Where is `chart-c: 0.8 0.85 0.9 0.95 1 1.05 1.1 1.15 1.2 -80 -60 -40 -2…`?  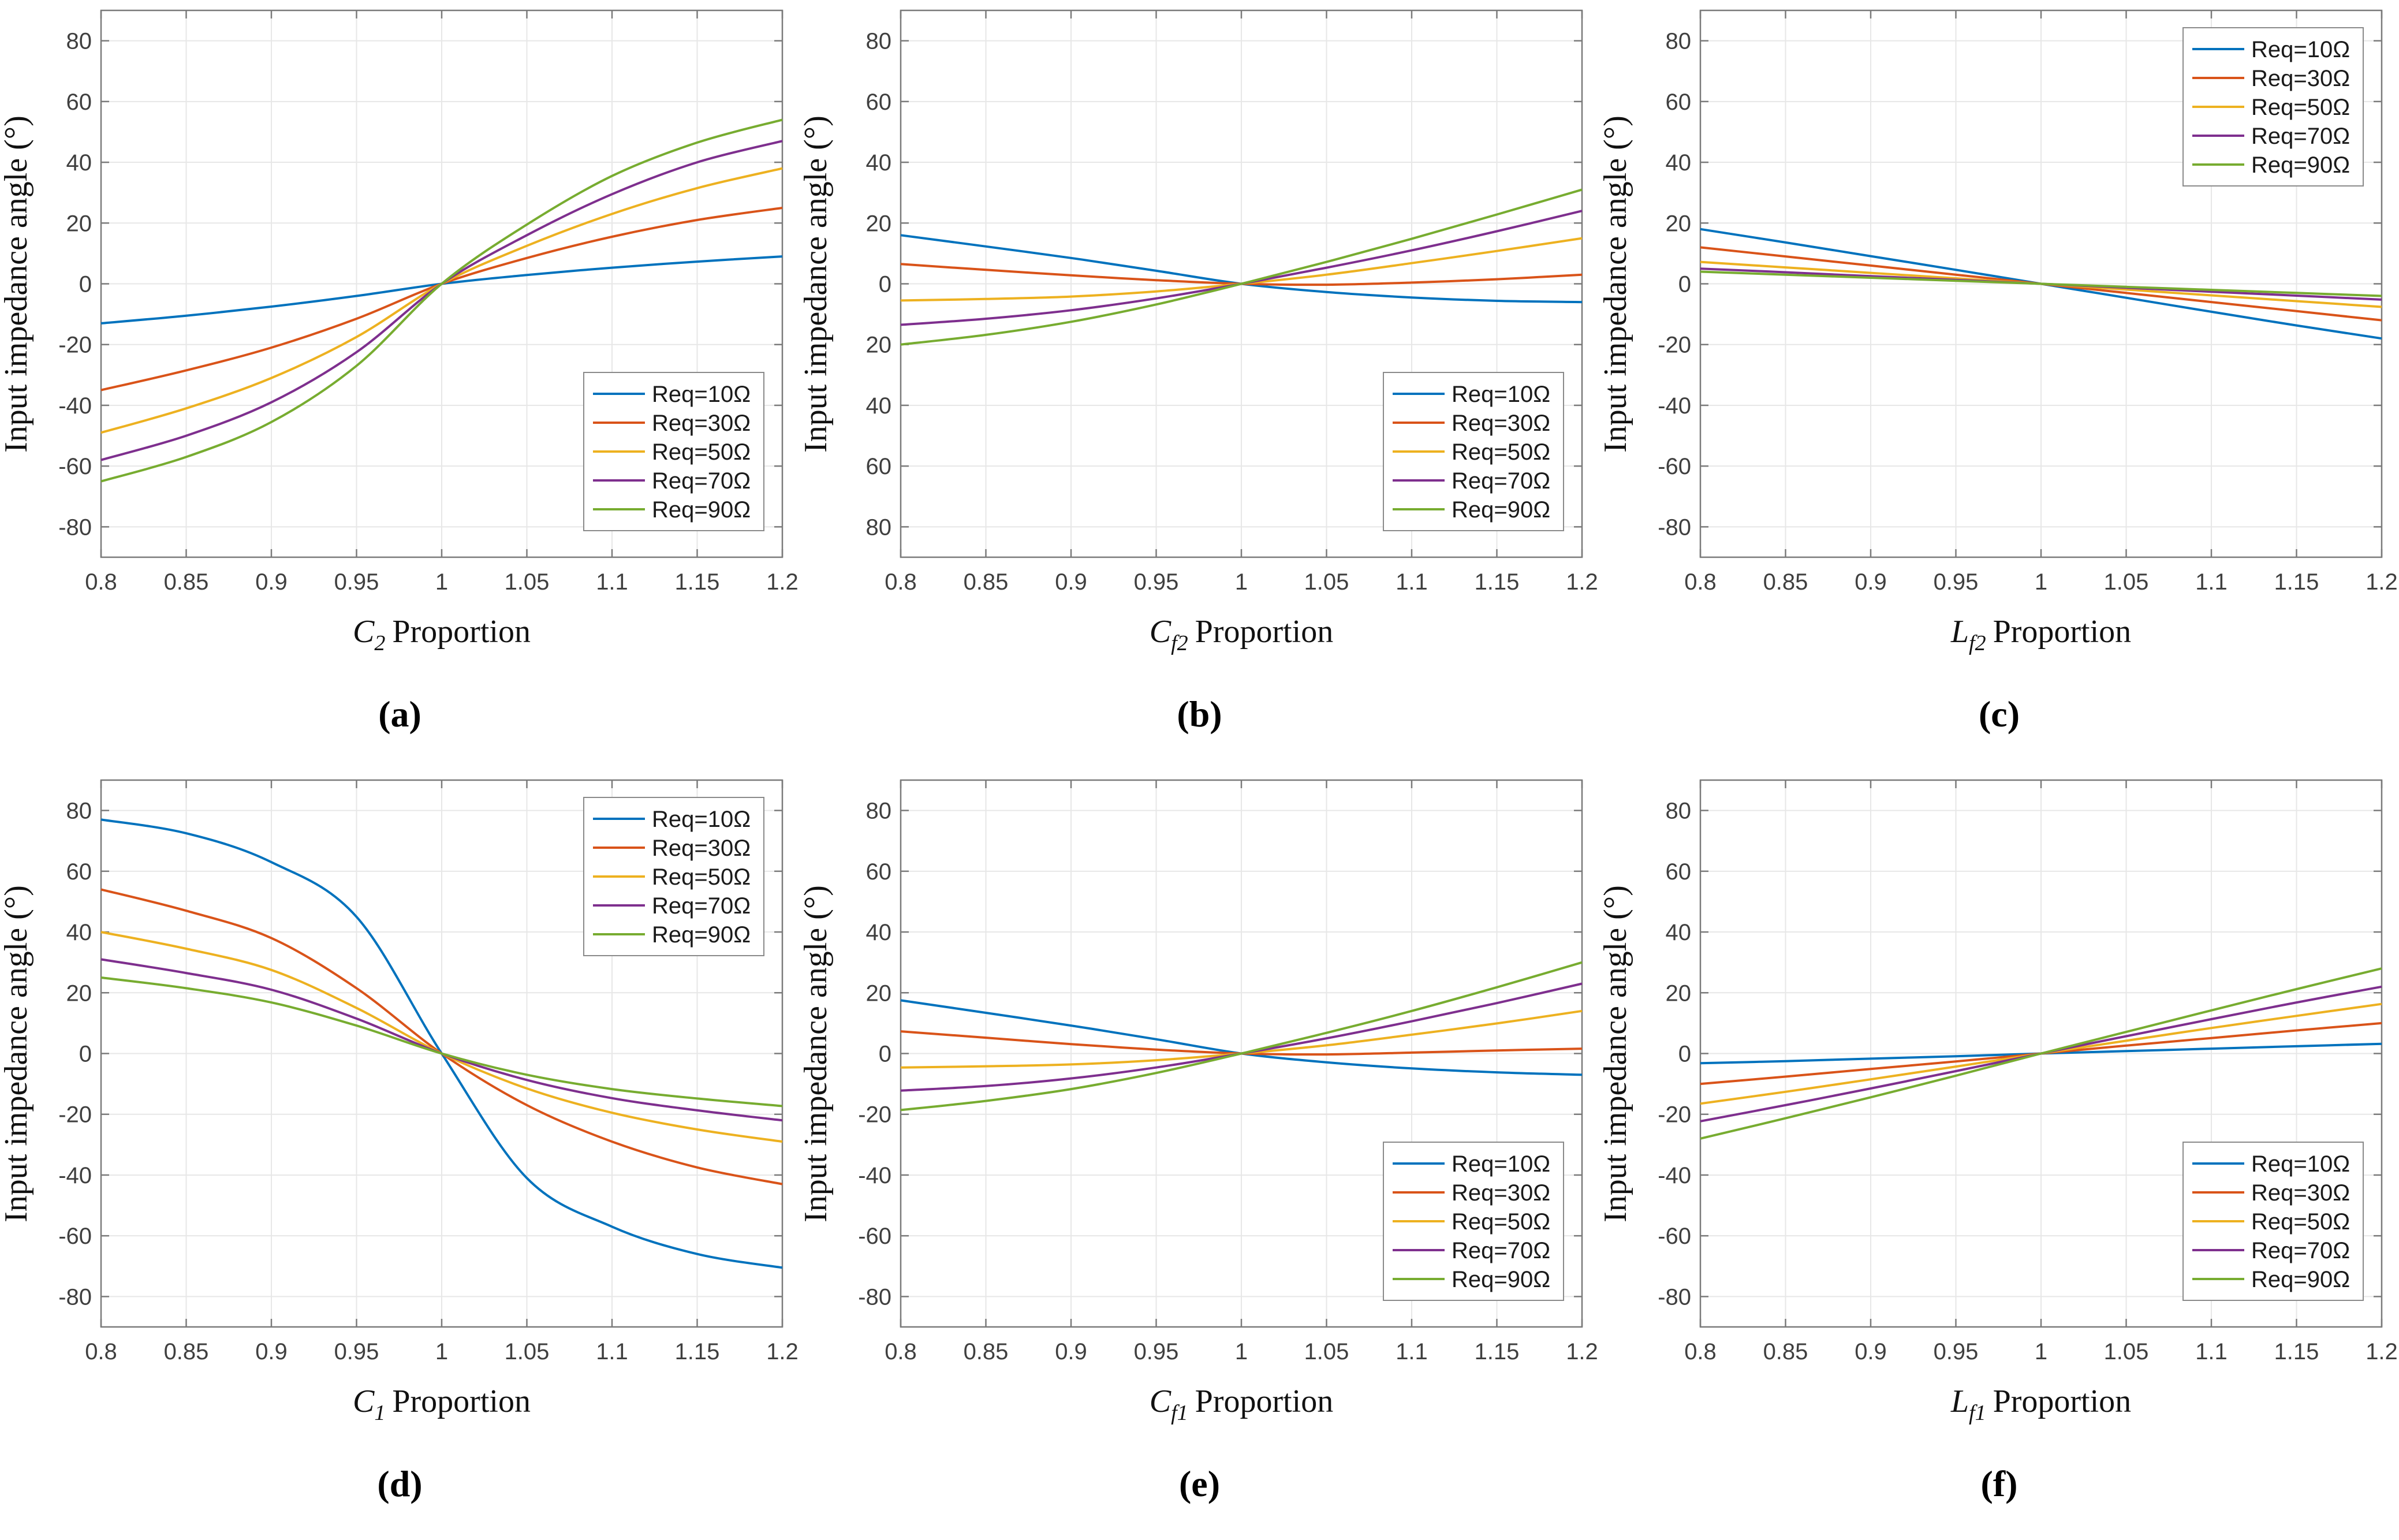 chart-c: 0.8 0.85 0.9 0.95 1 1.05 1.1 1.15 1.2 -80 -60 -40 -2… is located at coordinates (1998, 332).